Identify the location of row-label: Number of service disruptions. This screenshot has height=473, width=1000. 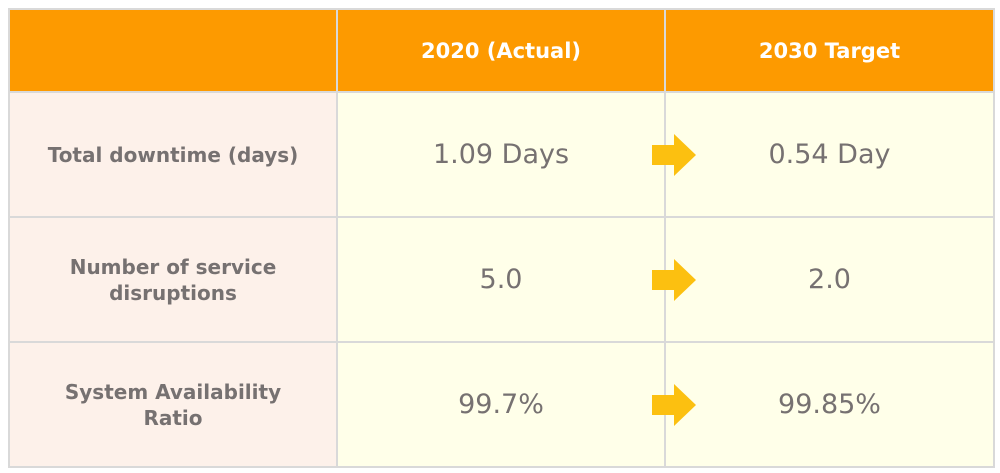
(173, 279).